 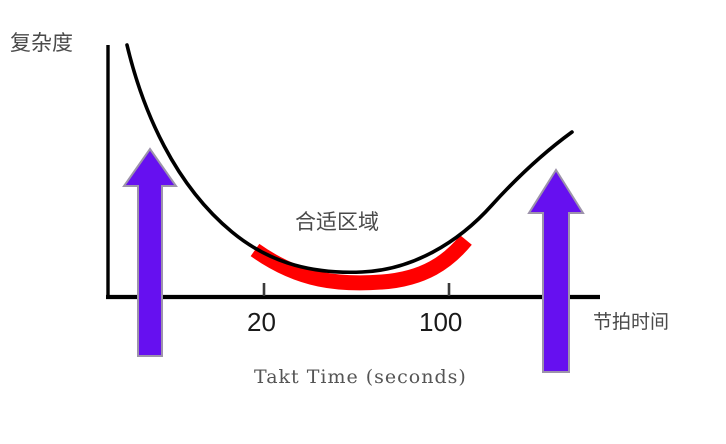 What do you see at coordinates (441, 322) in the screenshot?
I see `x-tick-label-100: 100` at bounding box center [441, 322].